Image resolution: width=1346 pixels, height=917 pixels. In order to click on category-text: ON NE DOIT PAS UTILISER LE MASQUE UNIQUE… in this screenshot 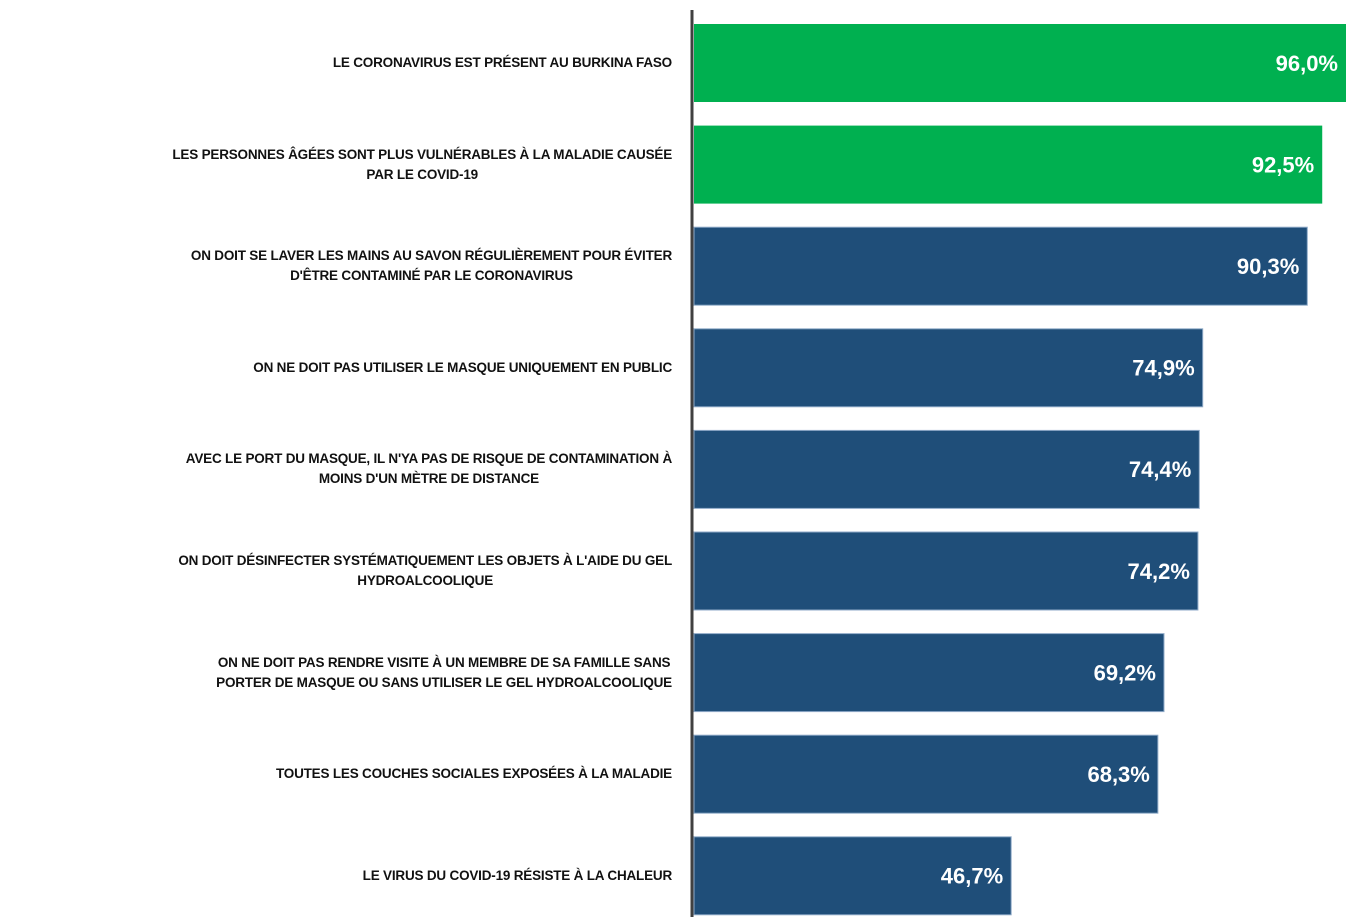, I will do `click(462, 367)`.